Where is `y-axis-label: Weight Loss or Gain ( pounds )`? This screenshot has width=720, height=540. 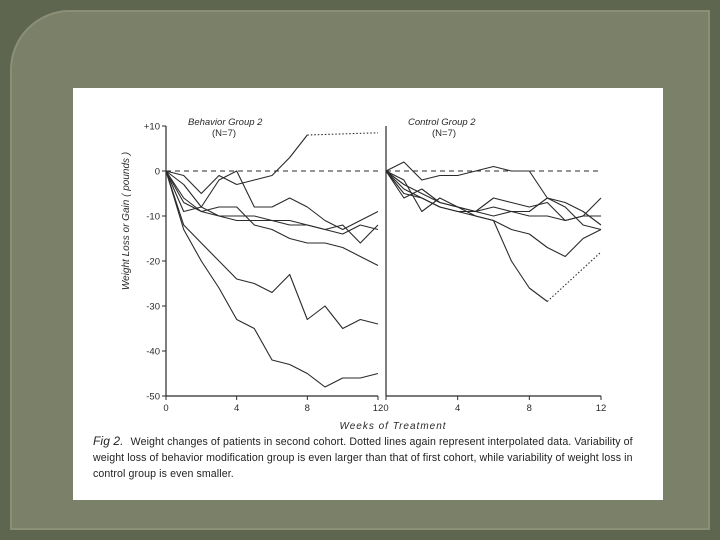
y-axis-label: Weight Loss or Gain ( pounds ) is located at coordinates (126, 221).